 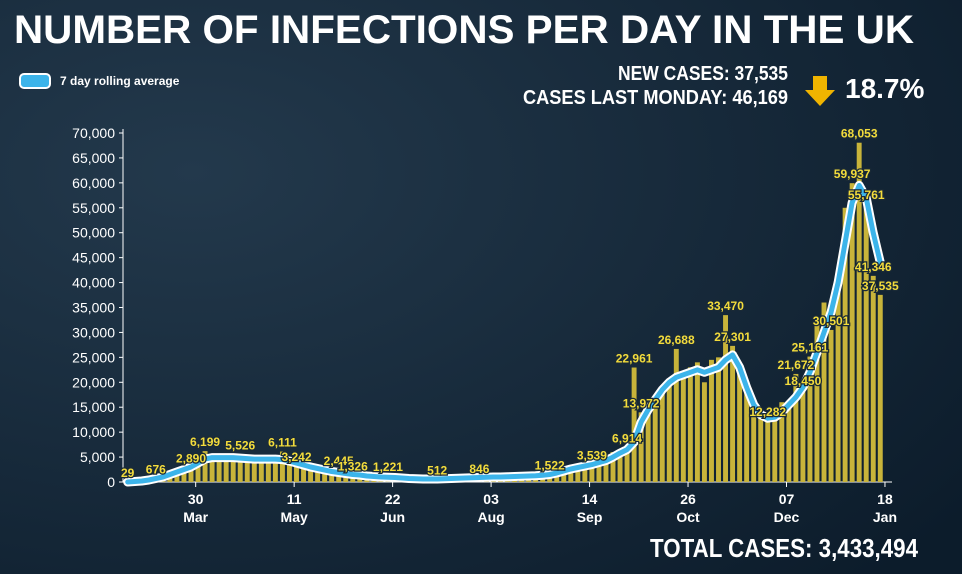 What do you see at coordinates (688, 499) in the screenshot?
I see `x-tick-label: 26` at bounding box center [688, 499].